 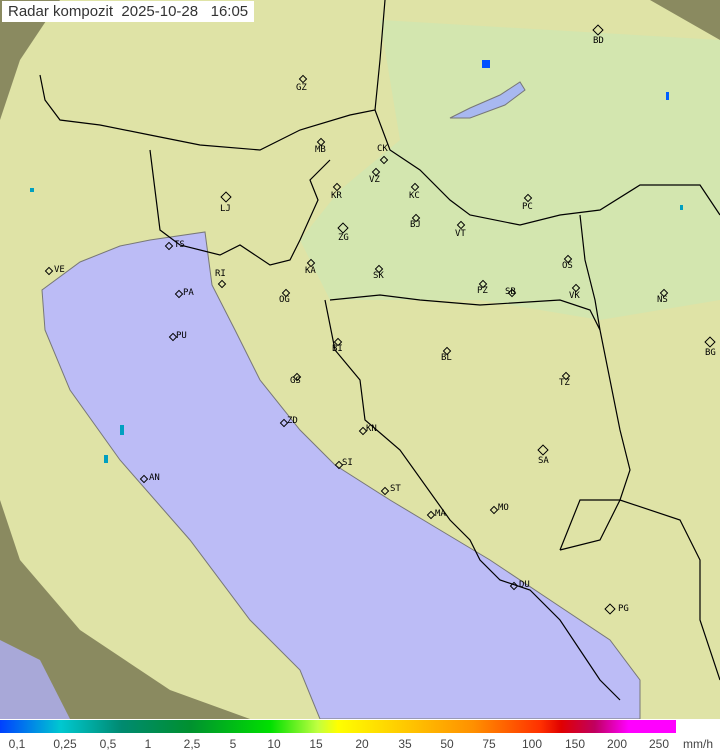 What do you see at coordinates (446, 358) in the screenshot?
I see `city-label: BL` at bounding box center [446, 358].